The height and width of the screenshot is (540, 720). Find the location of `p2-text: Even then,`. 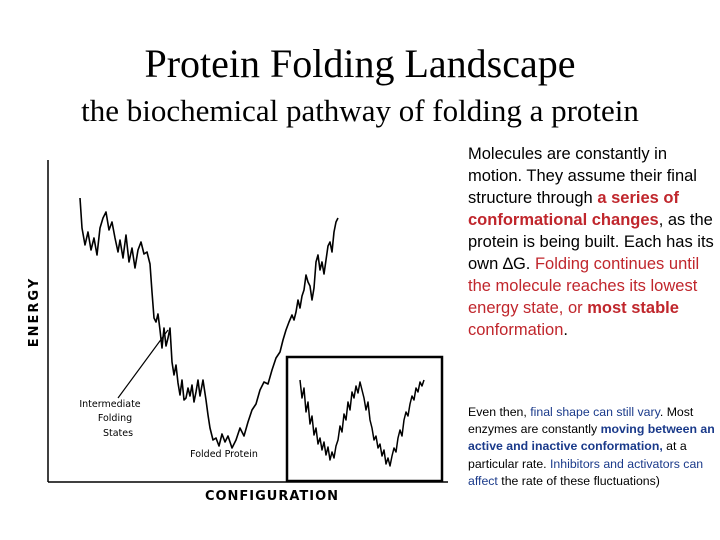

p2-text: Even then, is located at coordinates (499, 412).